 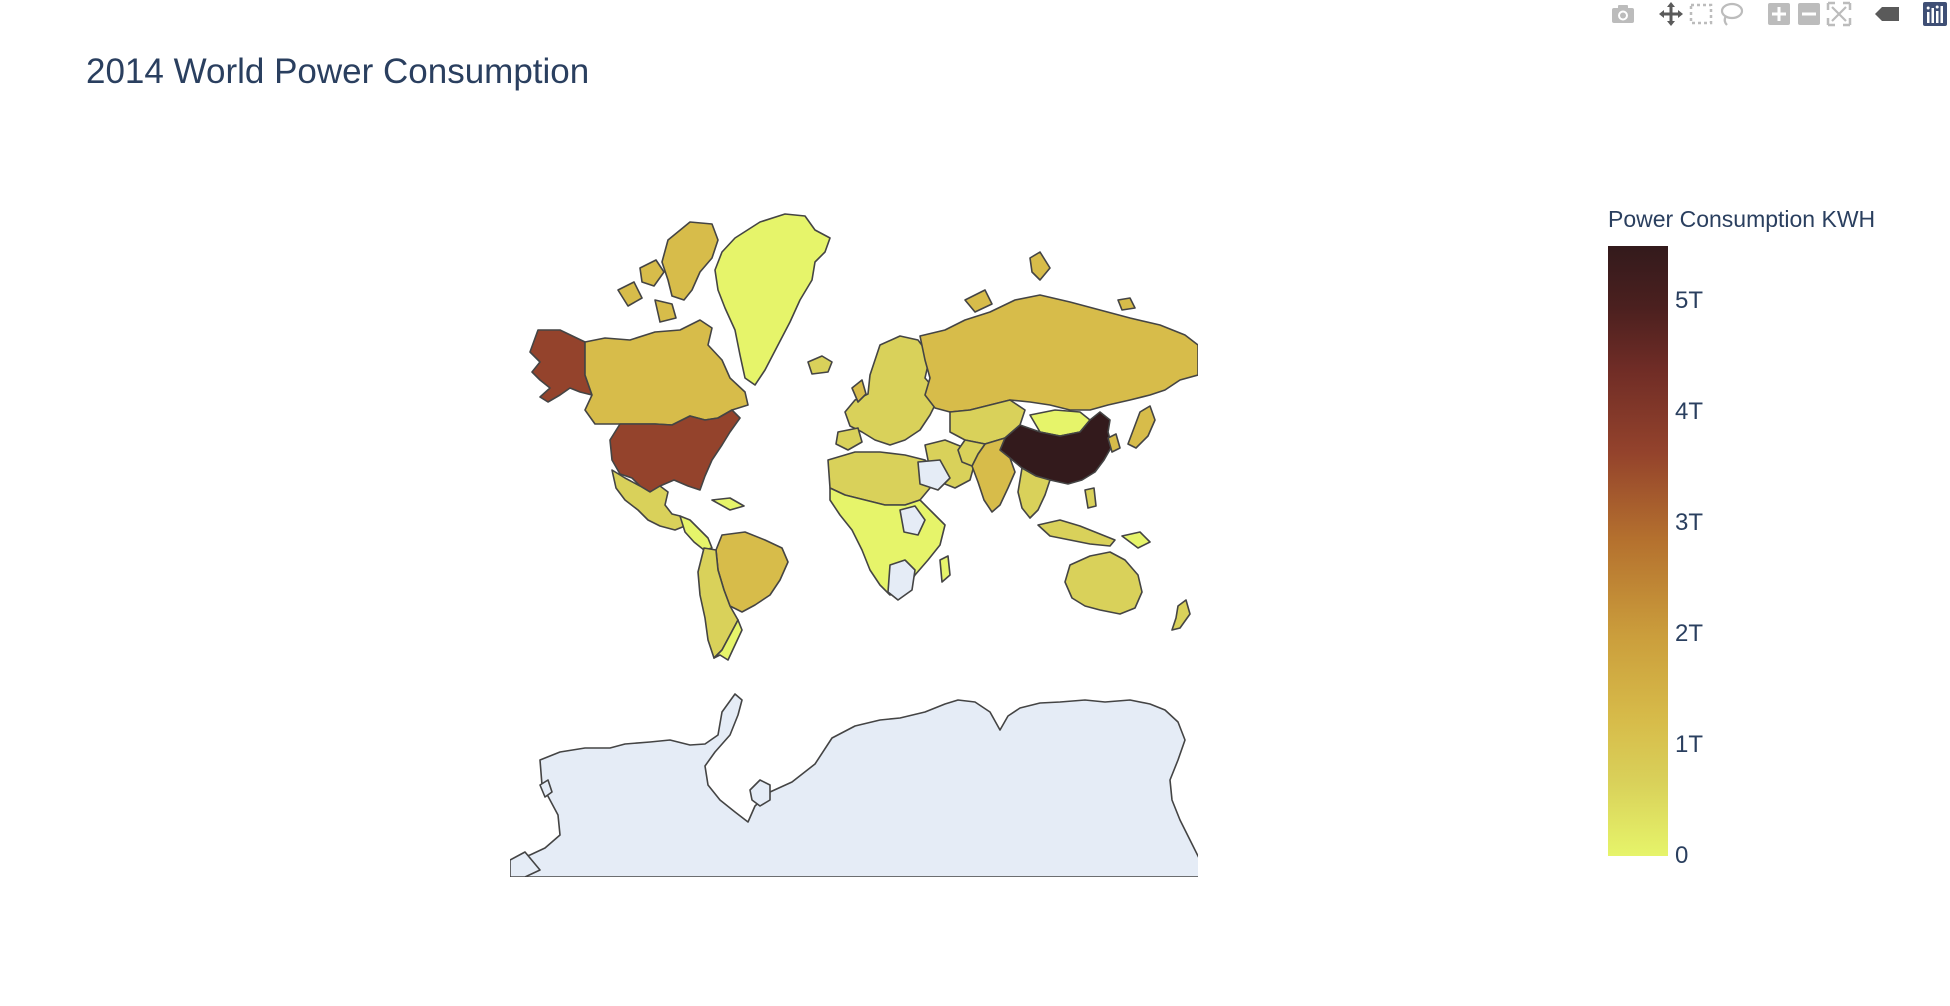 I want to click on colorbar-tick-label: 5T, so click(x=1689, y=301).